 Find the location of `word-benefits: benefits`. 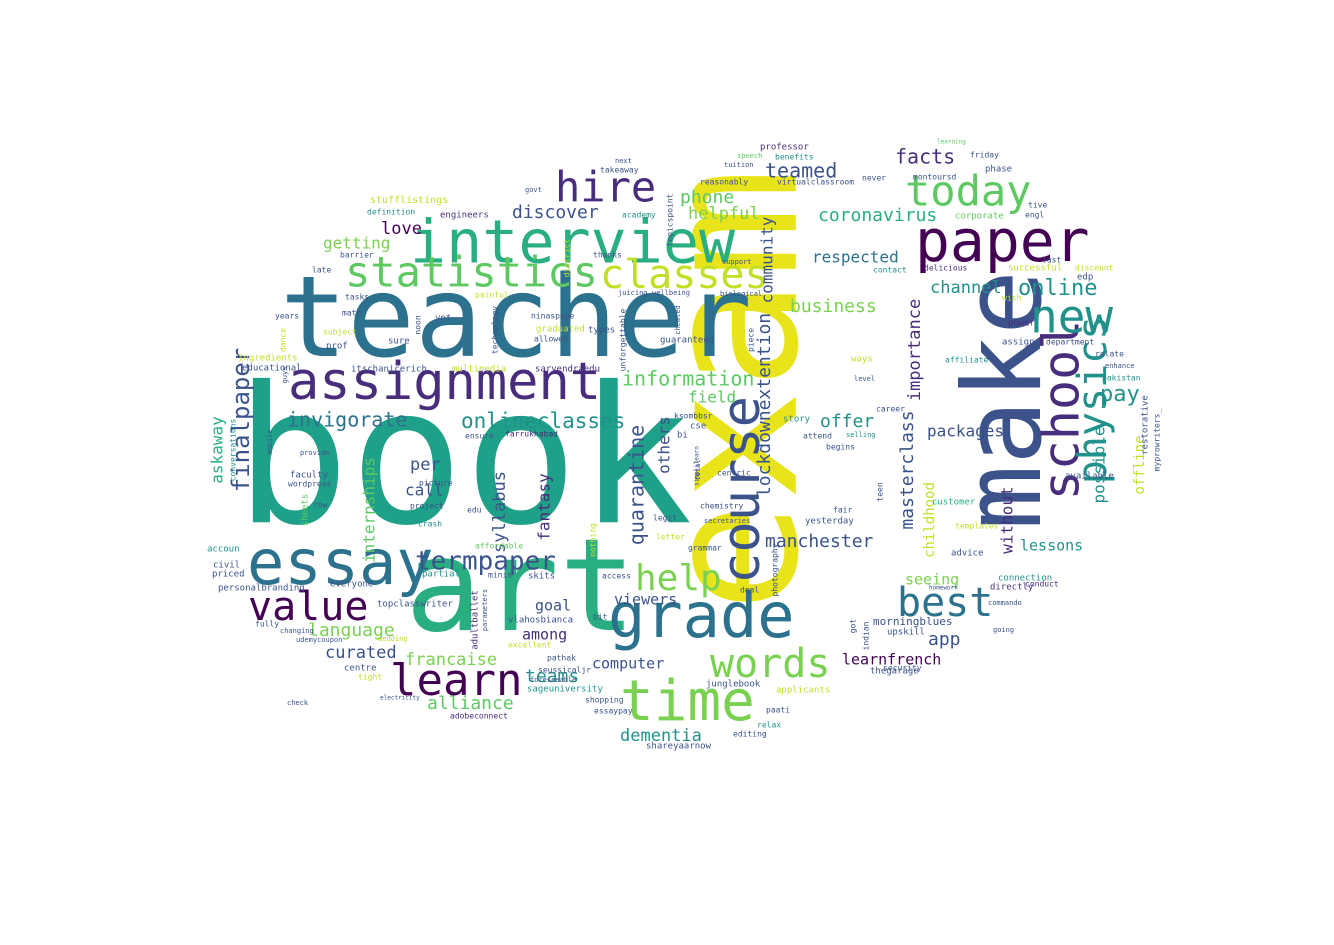

word-benefits: benefits is located at coordinates (794, 157).